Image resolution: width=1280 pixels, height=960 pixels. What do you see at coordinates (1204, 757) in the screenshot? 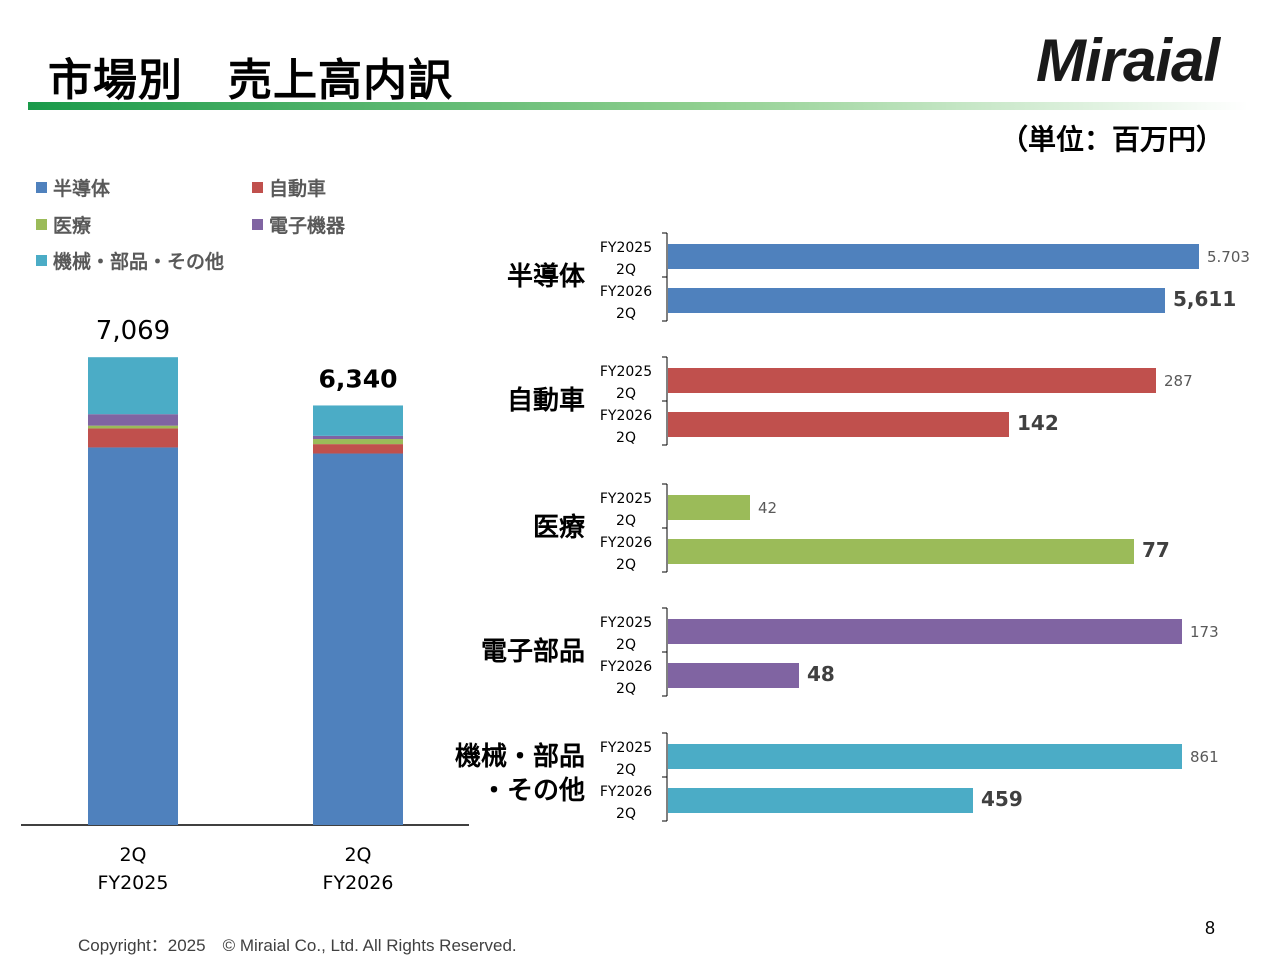
I see `bar-value-label: 861` at bounding box center [1204, 757].